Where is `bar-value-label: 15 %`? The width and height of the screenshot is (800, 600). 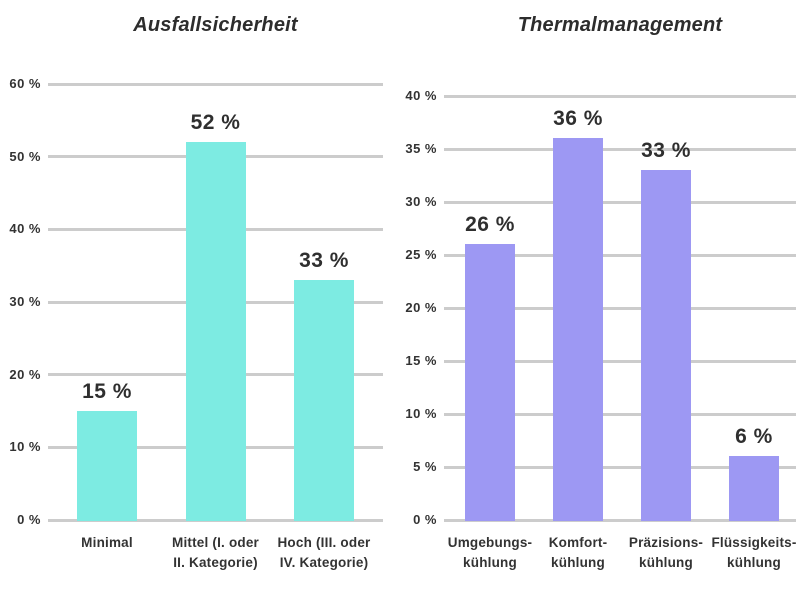 bar-value-label: 15 % is located at coordinates (107, 391).